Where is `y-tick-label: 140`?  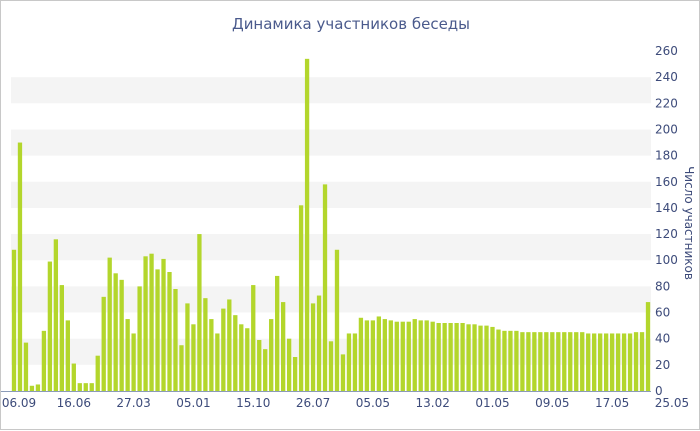
y-tick-label: 140 is located at coordinates (666, 208).